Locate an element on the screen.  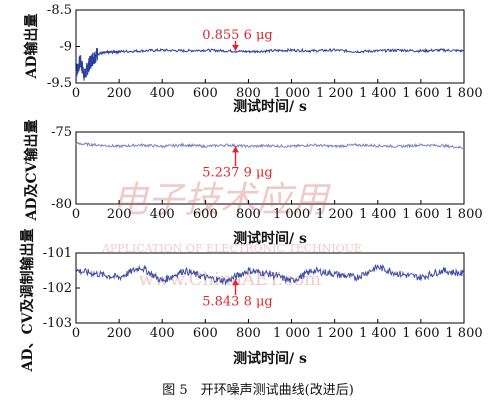
watermark-english: APPLICATION OF ELECTRONIC TECHNIQUE is located at coordinates (231, 248).